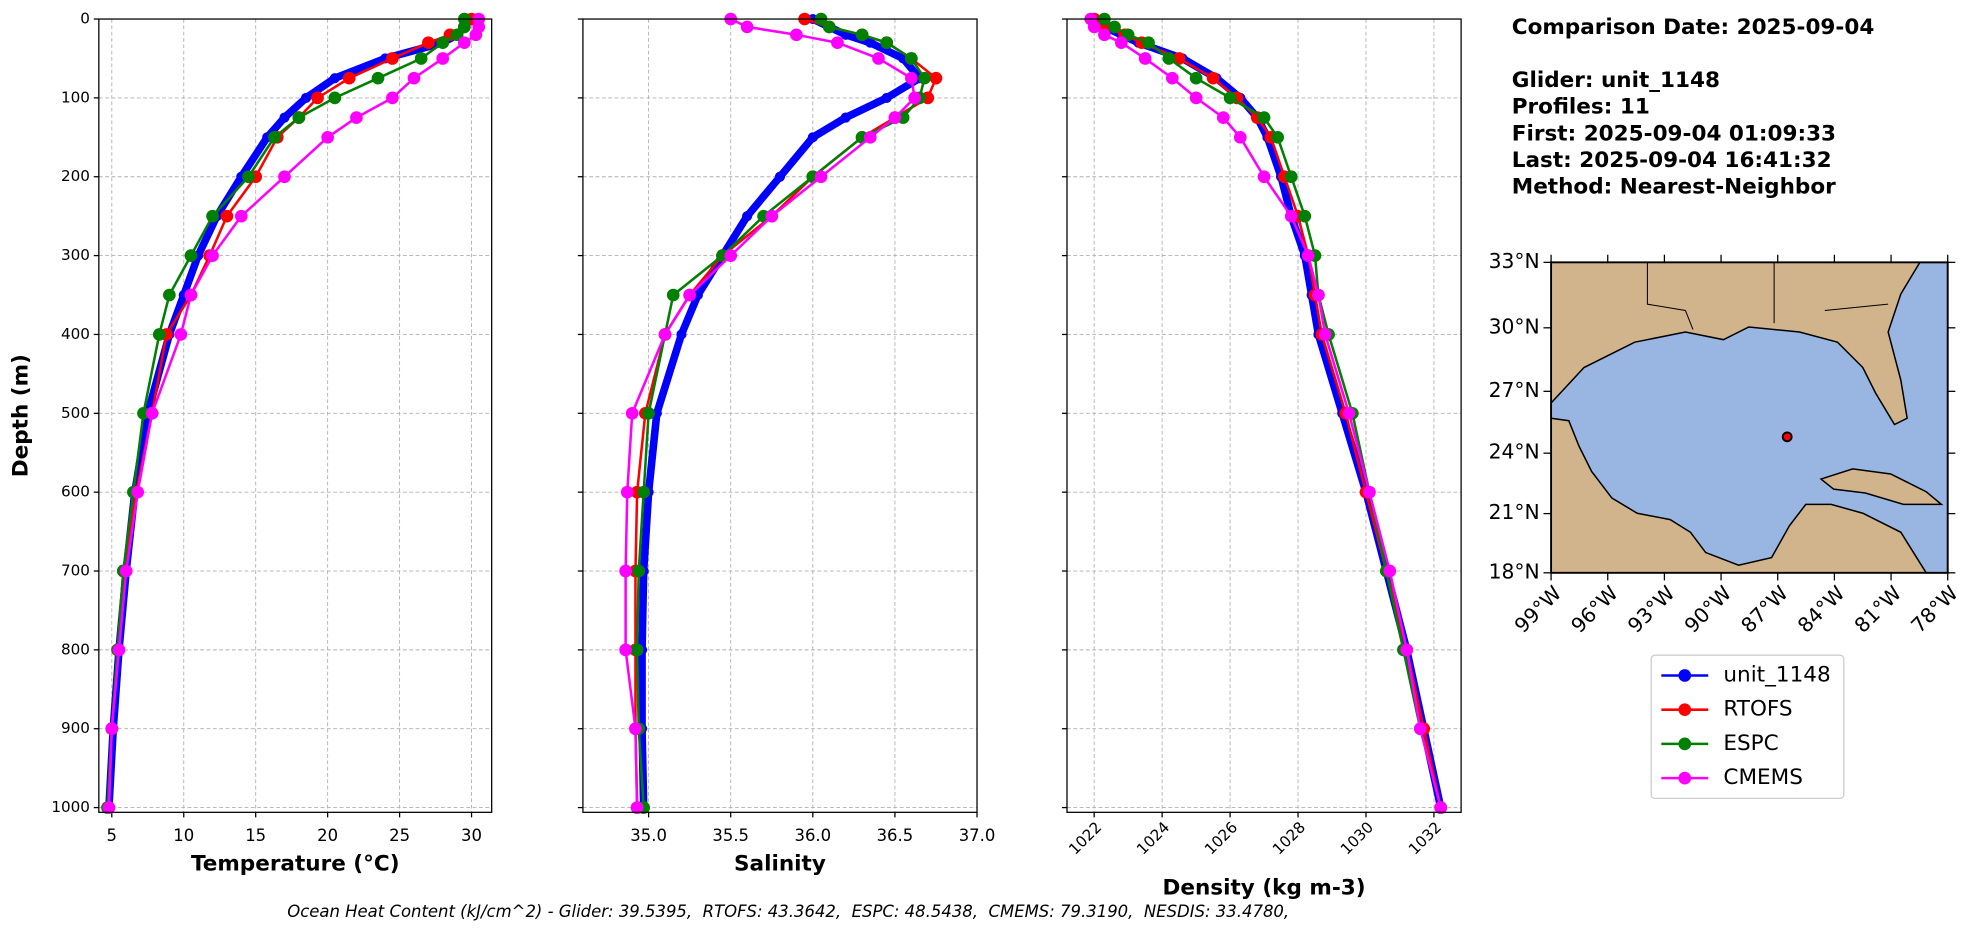 This screenshot has height=934, width=1987. I want to click on info-line: First: 2025-09-04 01:09:33, so click(1674, 133).